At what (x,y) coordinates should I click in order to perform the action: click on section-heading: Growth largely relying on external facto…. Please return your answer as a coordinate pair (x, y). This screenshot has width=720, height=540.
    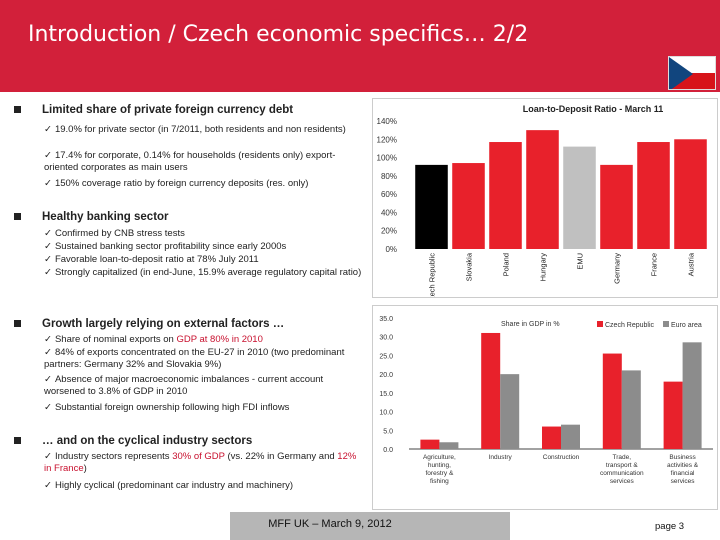
    Looking at the image, I should click on (163, 324).